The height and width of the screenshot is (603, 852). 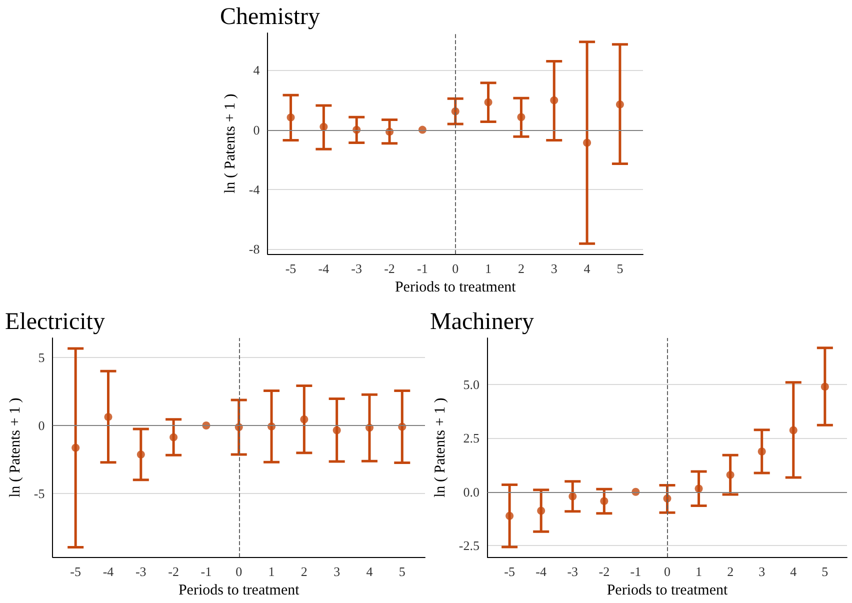 What do you see at coordinates (254, 248) in the screenshot?
I see `y-tick-label: -8` at bounding box center [254, 248].